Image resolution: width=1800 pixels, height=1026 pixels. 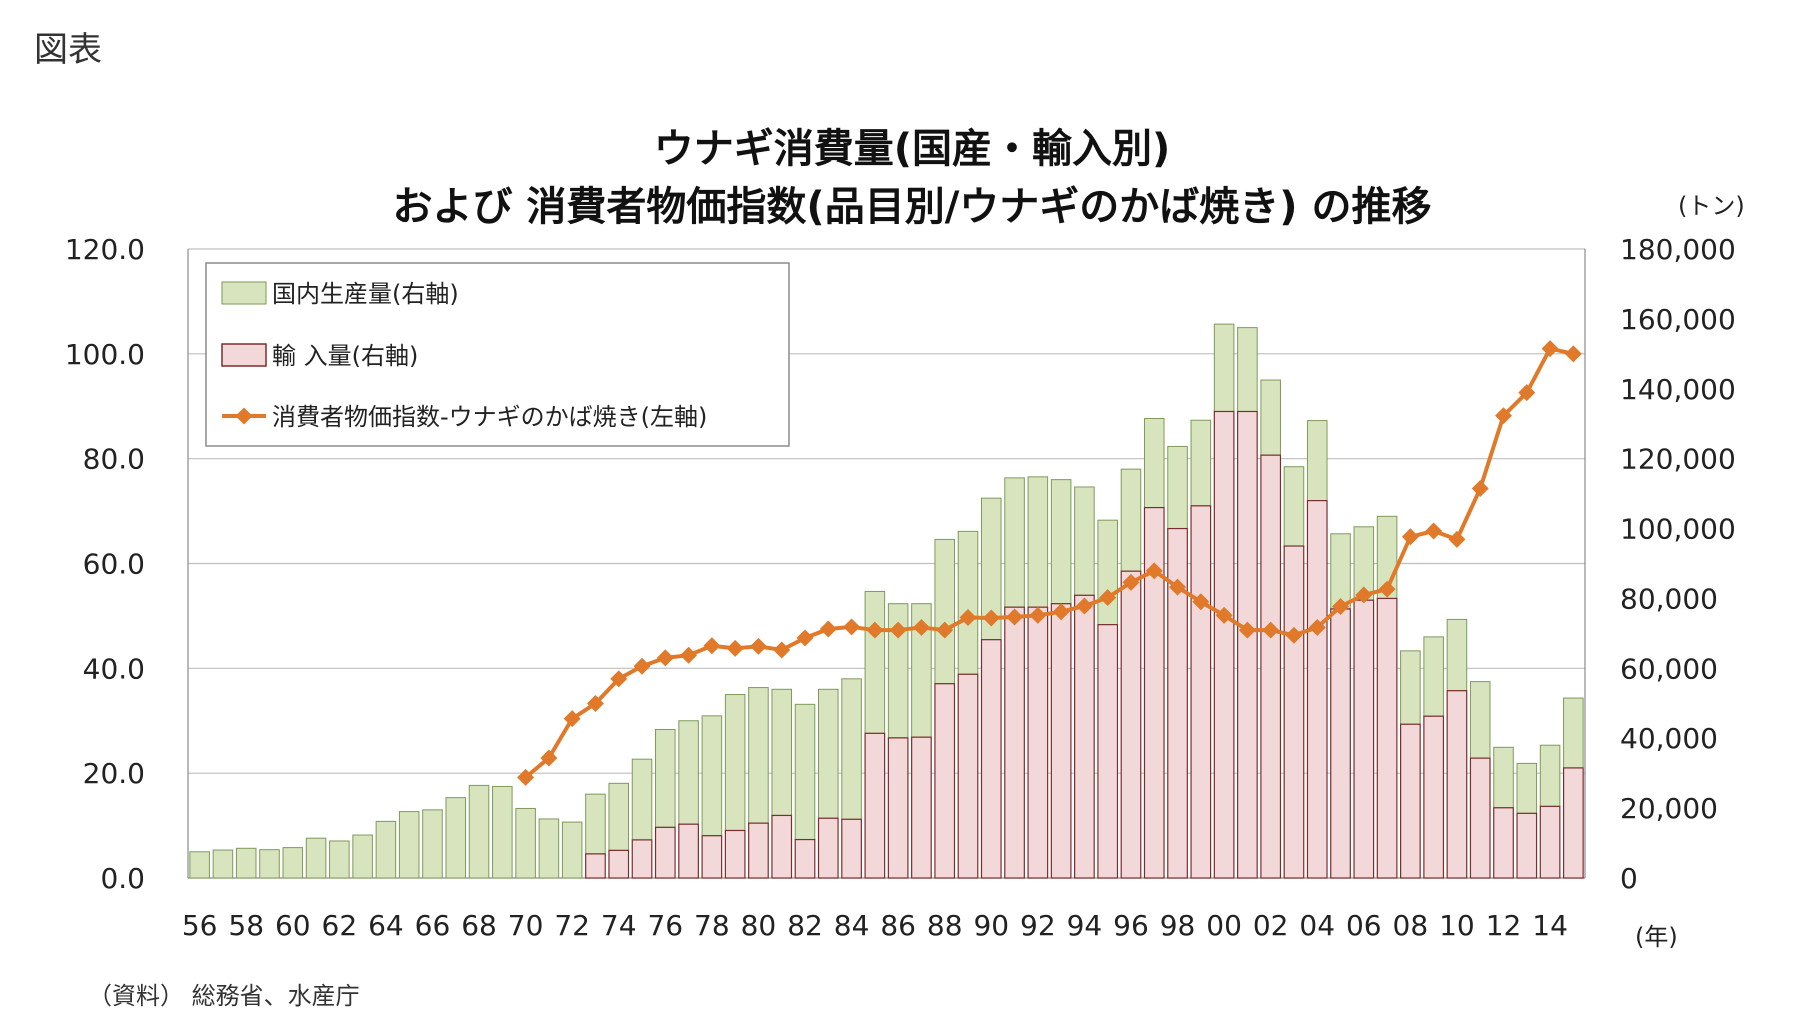 I want to click on legend-swatch-cpi-marker, so click(x=244, y=416).